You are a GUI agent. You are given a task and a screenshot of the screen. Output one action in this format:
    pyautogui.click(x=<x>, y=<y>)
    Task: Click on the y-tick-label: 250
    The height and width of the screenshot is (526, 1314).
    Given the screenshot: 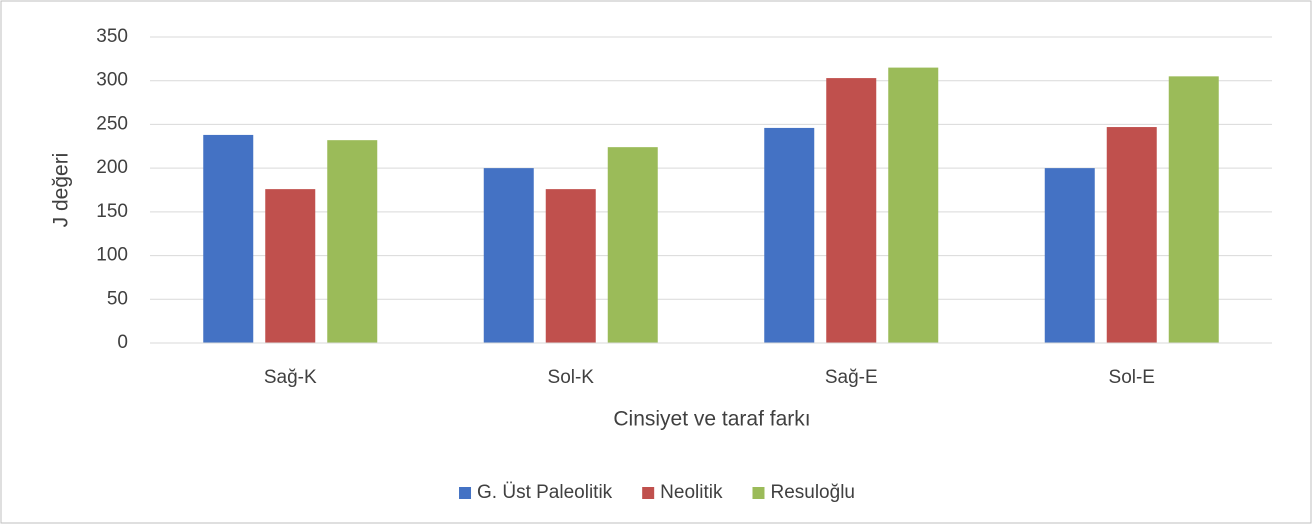 What is the action you would take?
    pyautogui.click(x=112, y=123)
    